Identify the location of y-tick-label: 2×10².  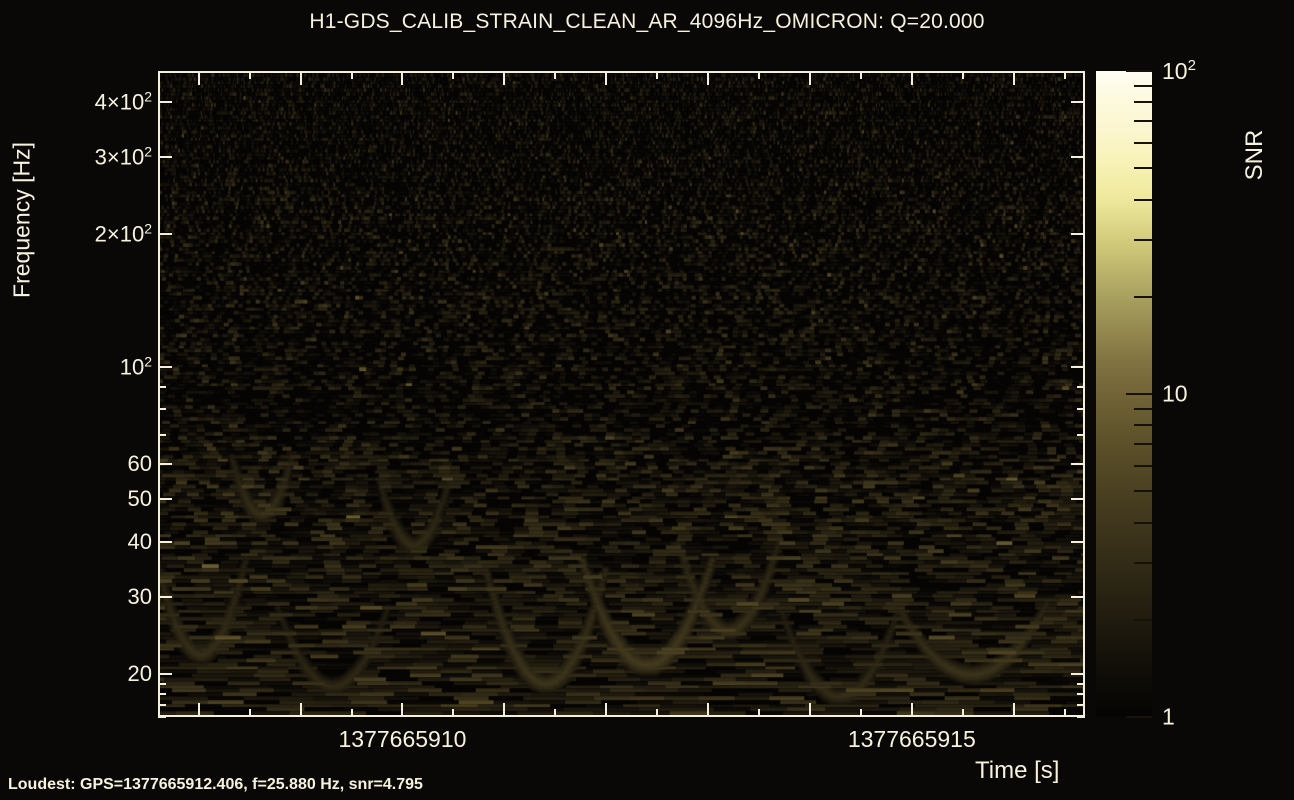
(123, 233).